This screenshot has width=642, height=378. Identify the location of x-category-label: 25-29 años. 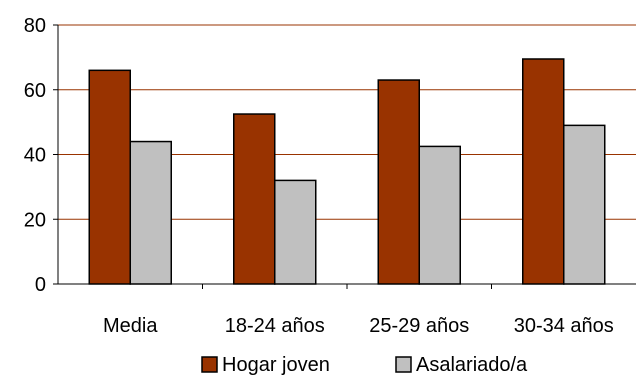
(419, 326).